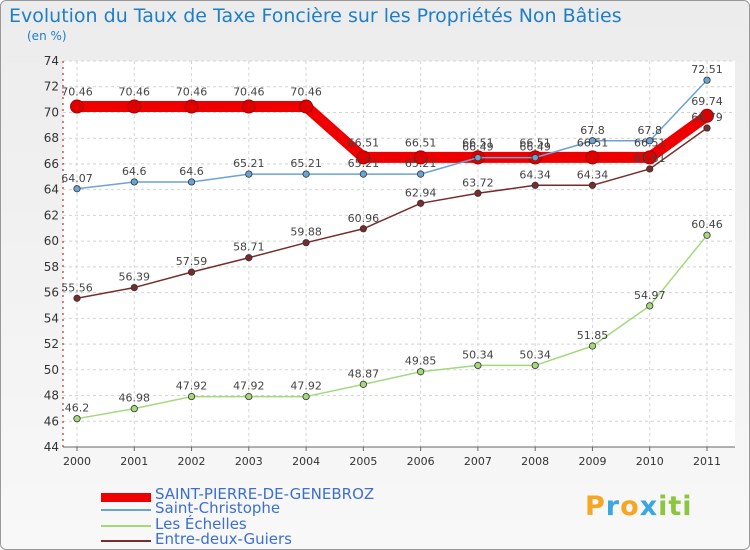 The width and height of the screenshot is (750, 550). I want to click on y-tick-label: 50, so click(51, 370).